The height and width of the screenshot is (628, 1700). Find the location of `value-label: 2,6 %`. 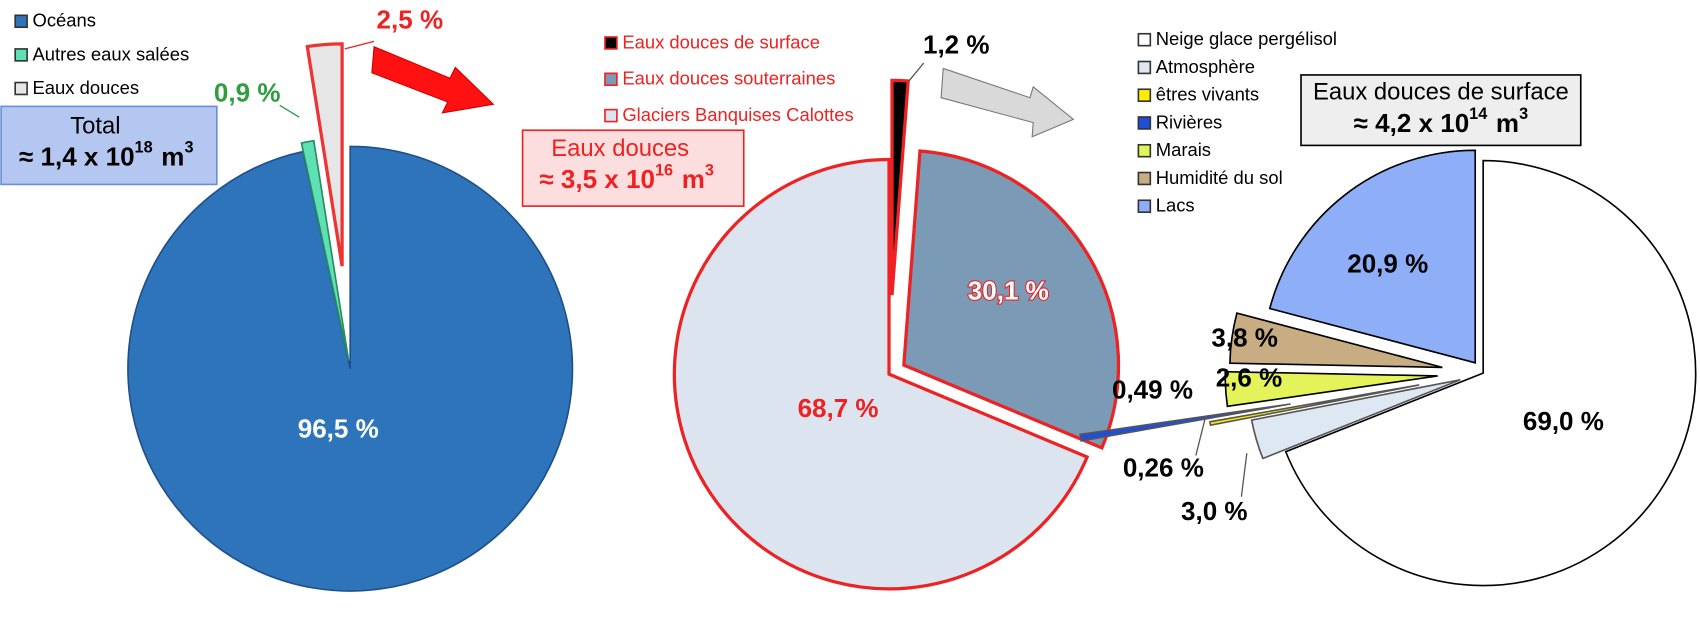

value-label: 2,6 % is located at coordinates (1249, 377).